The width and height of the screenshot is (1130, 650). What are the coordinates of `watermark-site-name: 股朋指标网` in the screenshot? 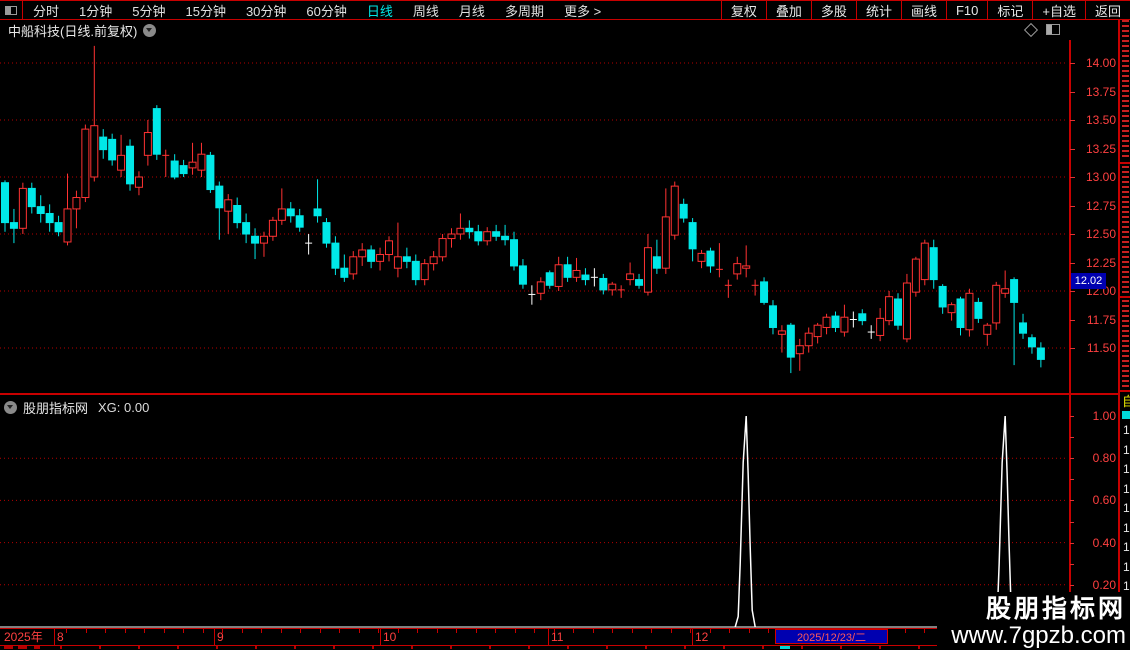 It's located at (1055, 609).